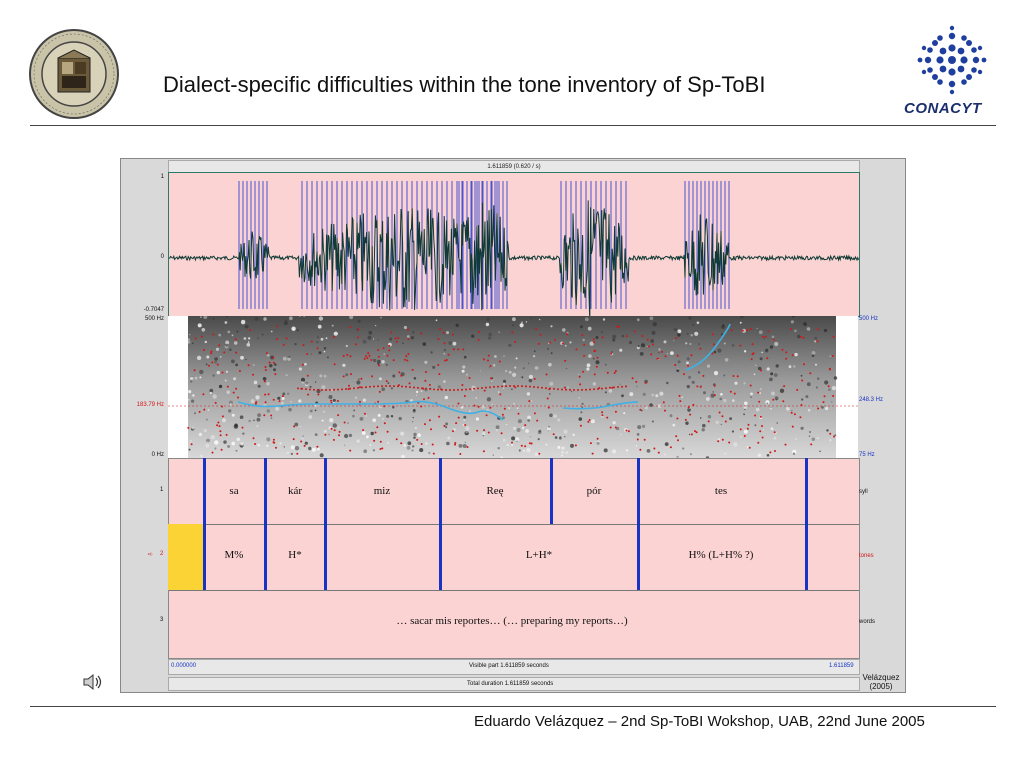 Image resolution: width=1024 pixels, height=768 pixels. I want to click on total-duration-bar: Total duration 1.611859 seconds, so click(514, 684).